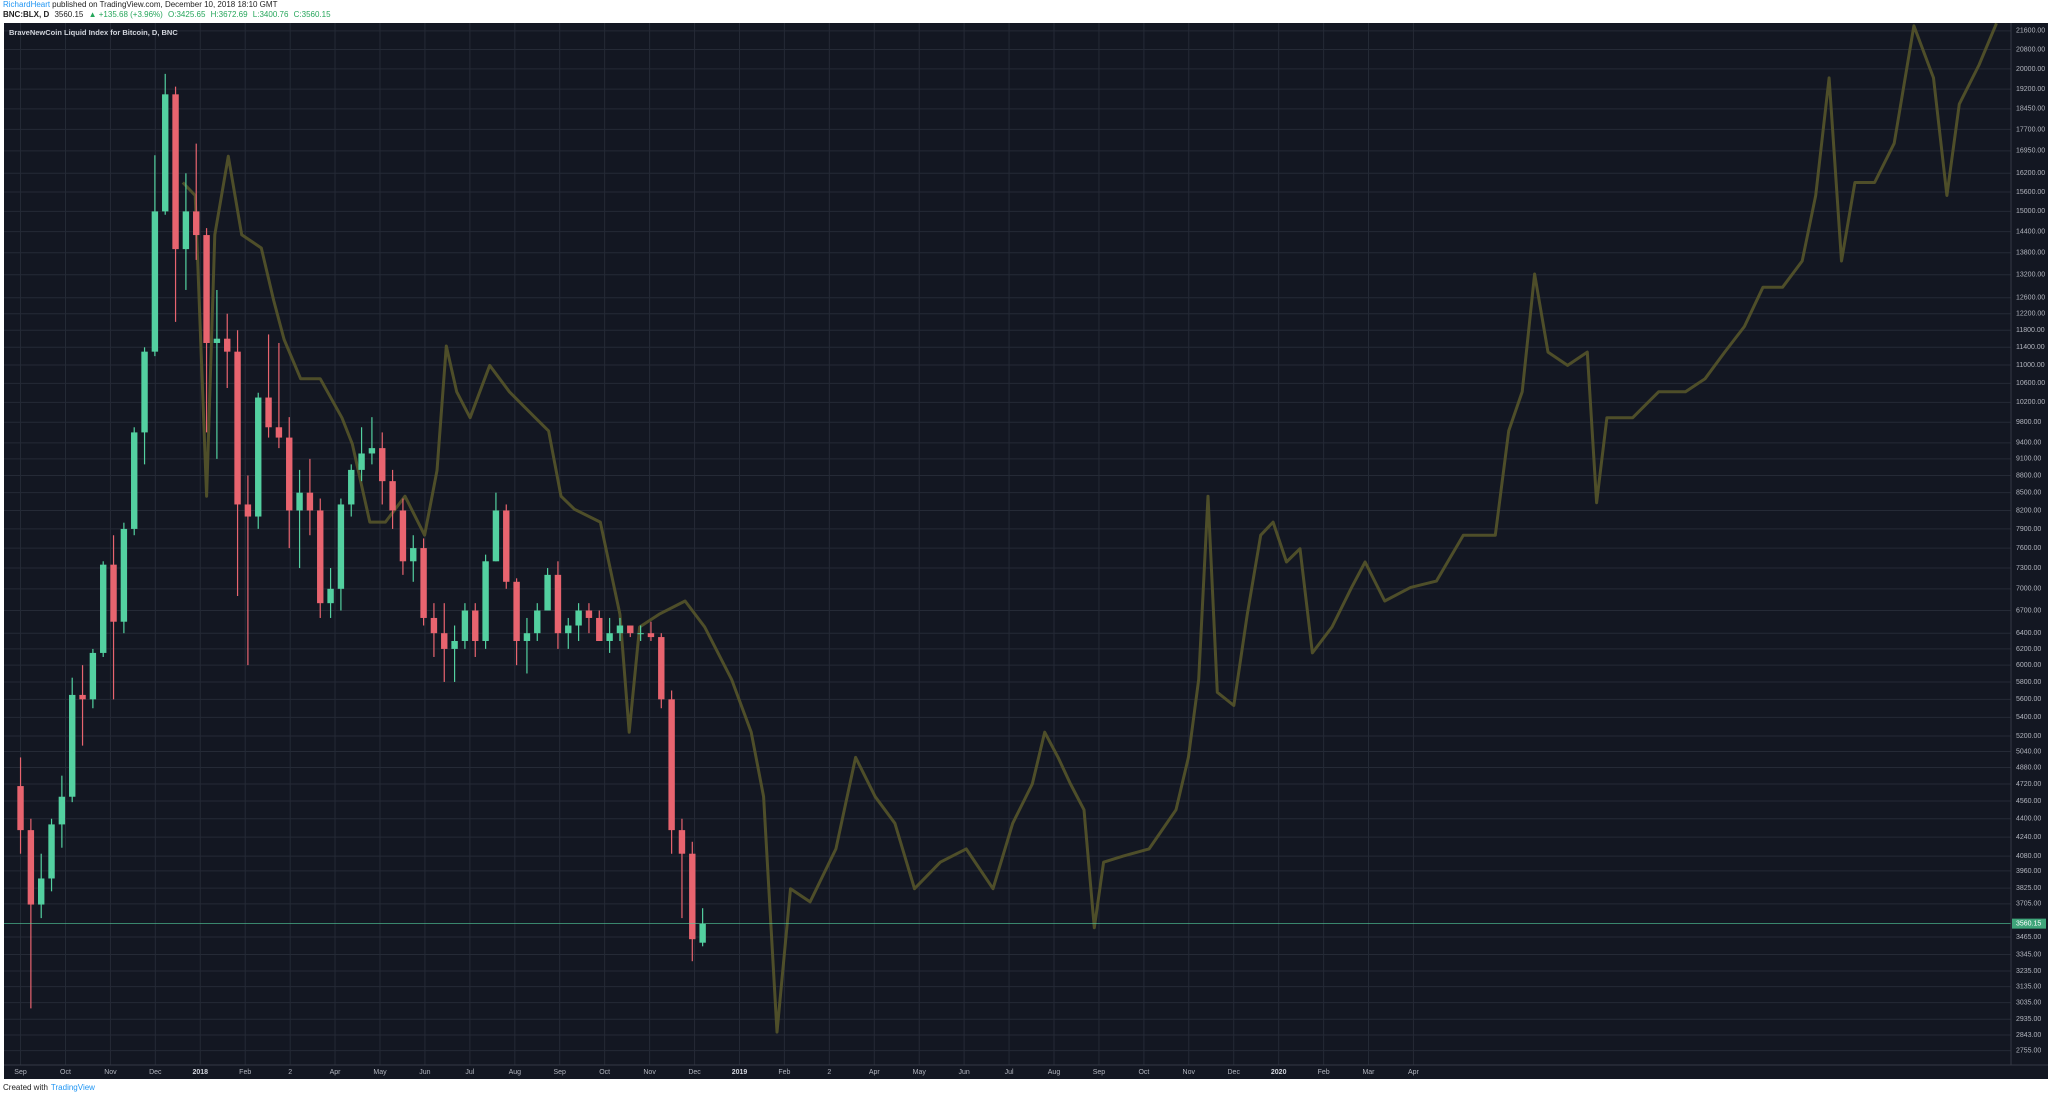 Image resolution: width=2048 pixels, height=1099 pixels. I want to click on x-tick-label: Jul, so click(469, 1072).